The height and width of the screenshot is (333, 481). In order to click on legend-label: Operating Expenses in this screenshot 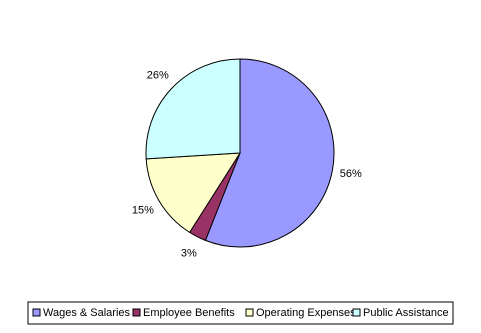, I will do `click(306, 313)`.